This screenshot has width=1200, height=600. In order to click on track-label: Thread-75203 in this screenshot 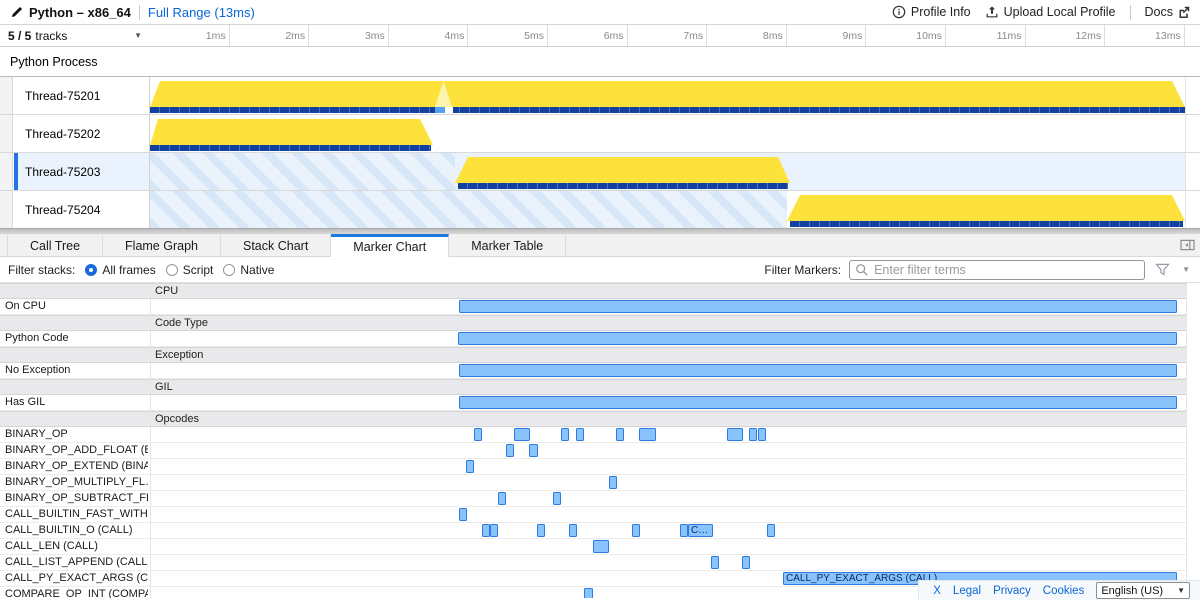, I will do `click(82, 171)`.